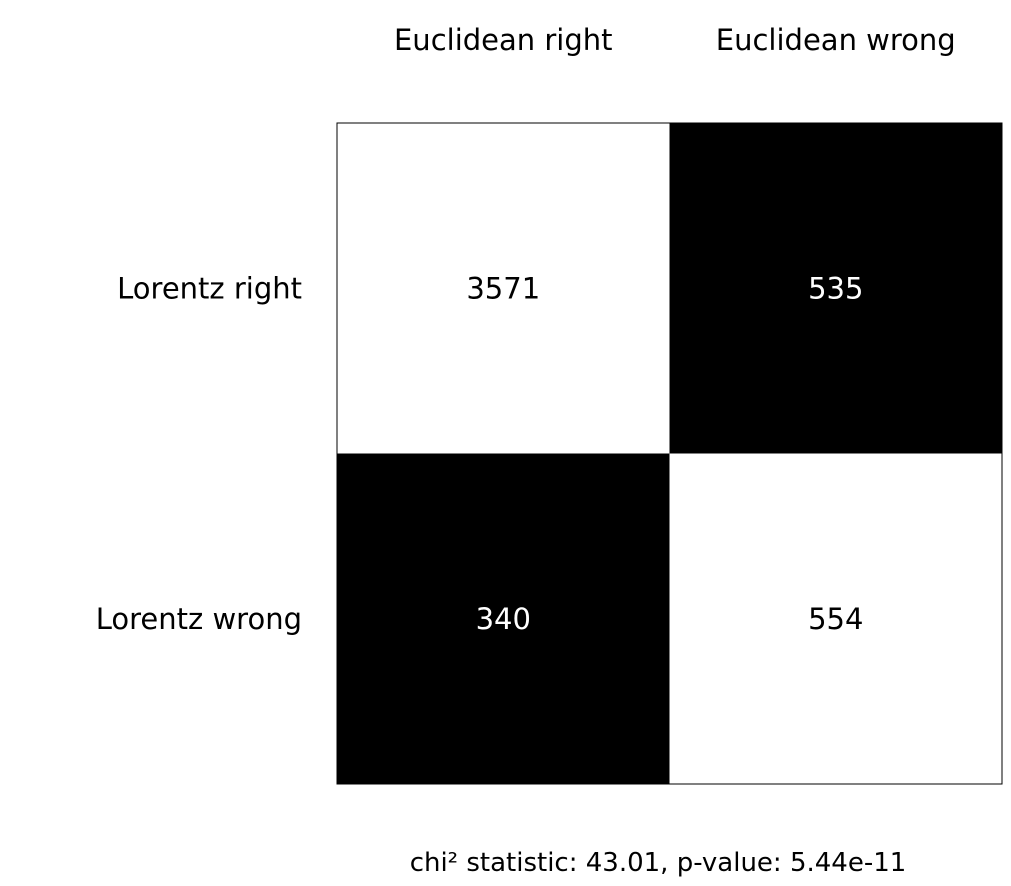  What do you see at coordinates (199, 619) in the screenshot?
I see `row-label-lorentz-wrong: Lorentz wrong` at bounding box center [199, 619].